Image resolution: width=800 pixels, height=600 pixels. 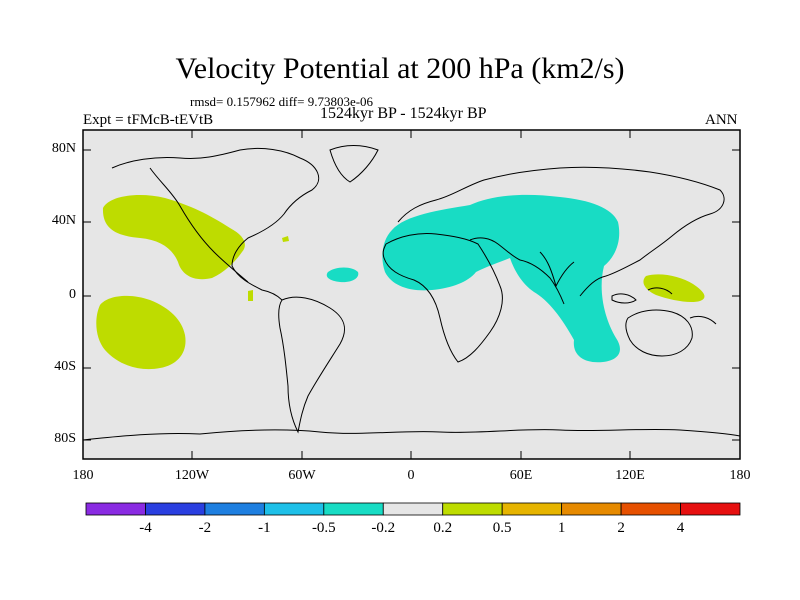 What do you see at coordinates (721, 120) in the screenshot?
I see `season-label: ANN` at bounding box center [721, 120].